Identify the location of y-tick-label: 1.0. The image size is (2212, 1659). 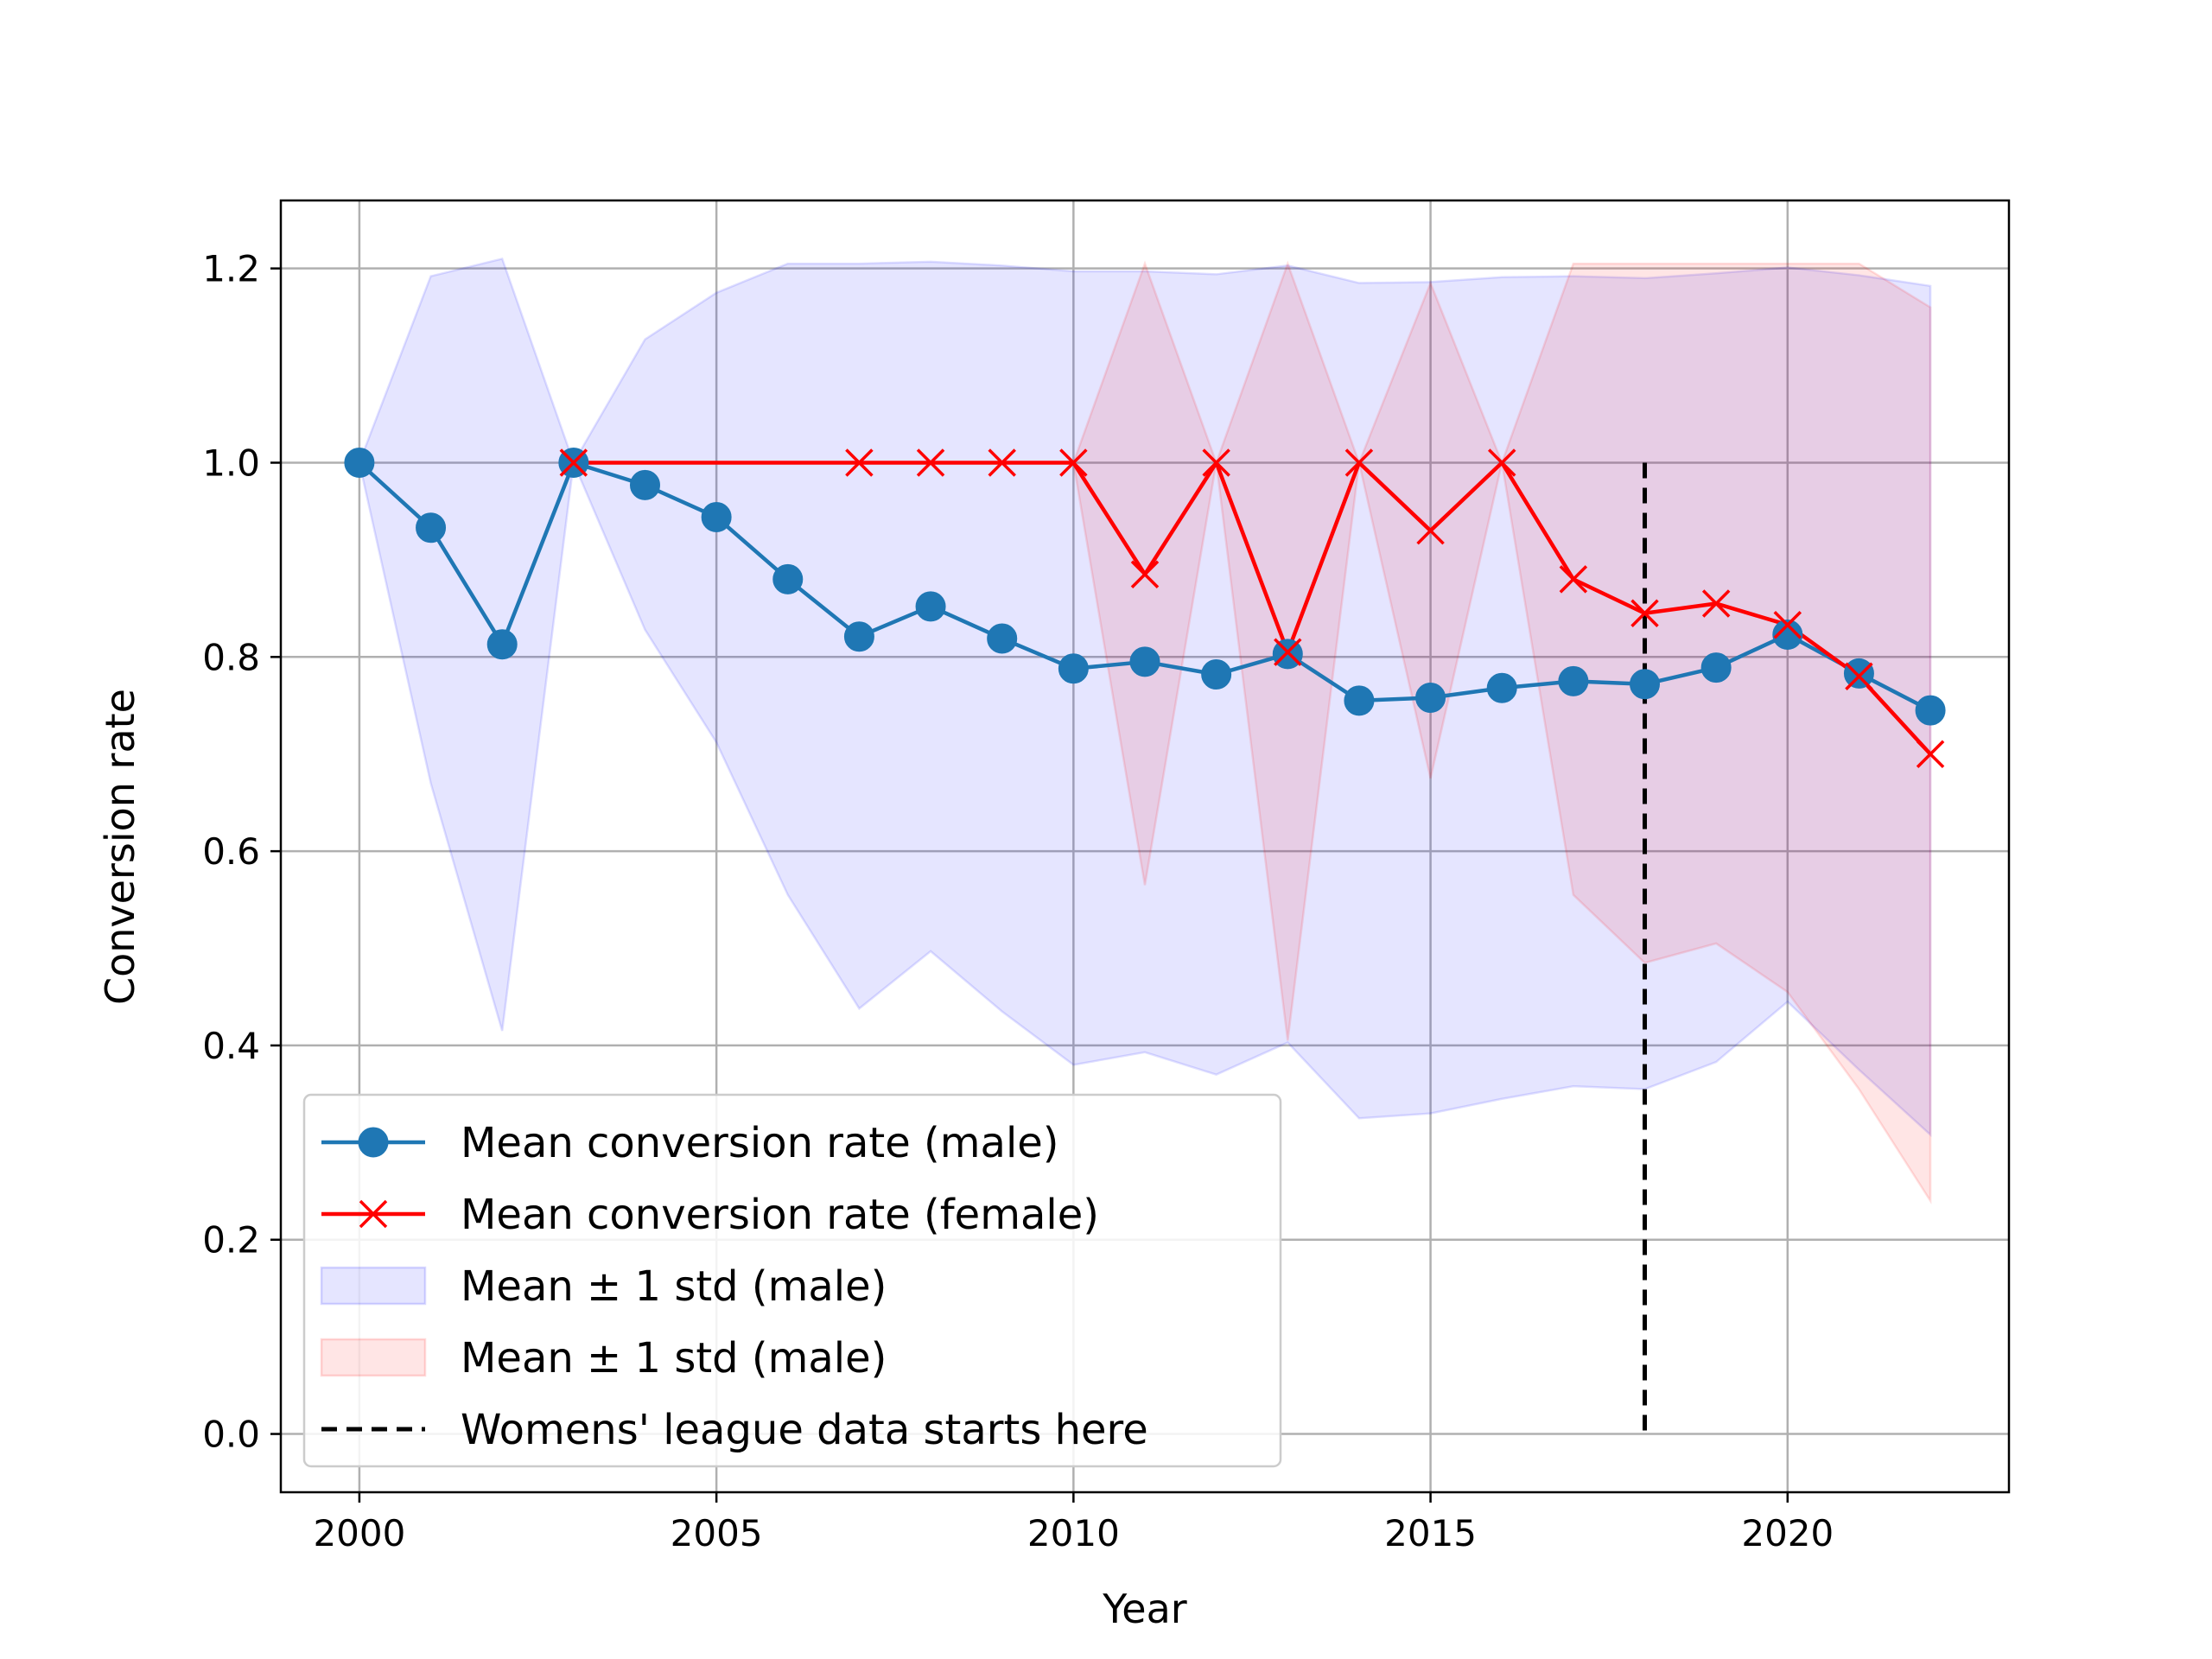
(231, 463).